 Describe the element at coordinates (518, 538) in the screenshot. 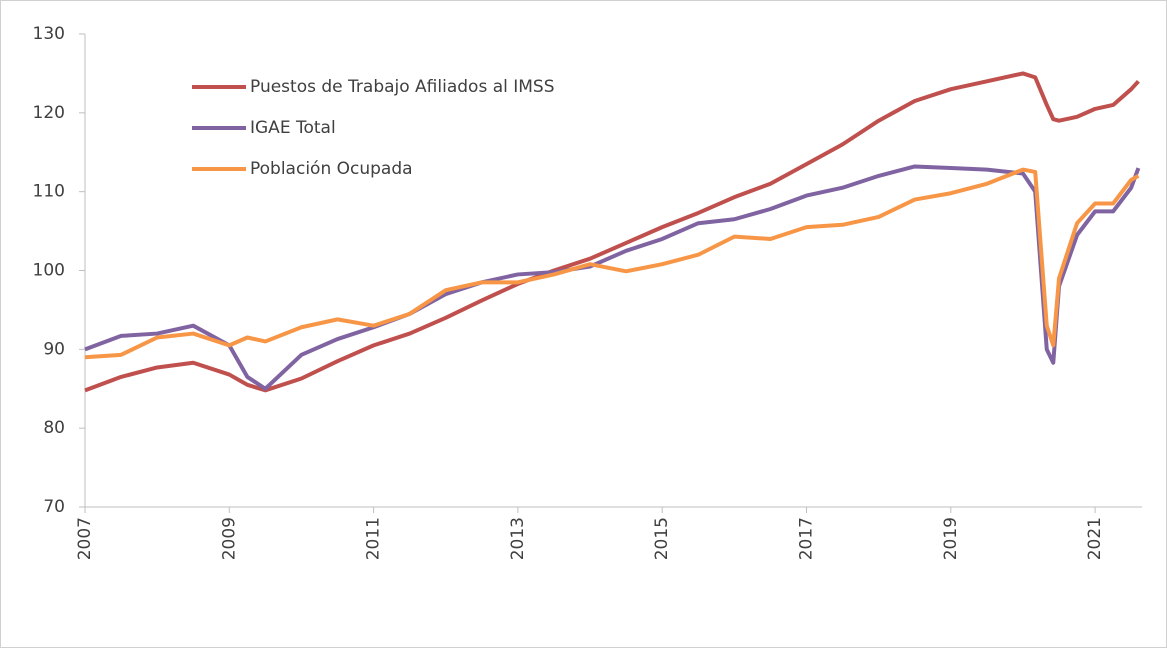

I see `x-tick-label: 2013` at that location.